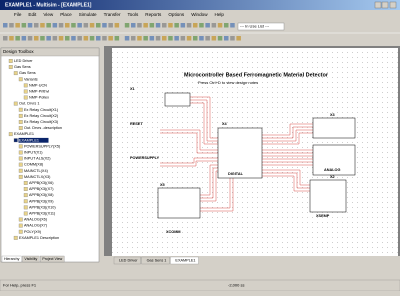 This screenshot has width=400, height=296. What do you see at coordinates (66, 14) in the screenshot?
I see `menu-item: Place` at bounding box center [66, 14].